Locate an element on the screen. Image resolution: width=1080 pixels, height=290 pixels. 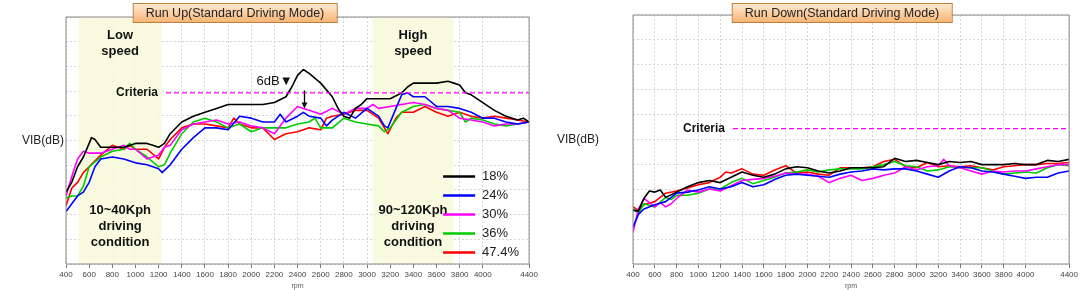
legend-label: 30% is located at coordinates (495, 214).